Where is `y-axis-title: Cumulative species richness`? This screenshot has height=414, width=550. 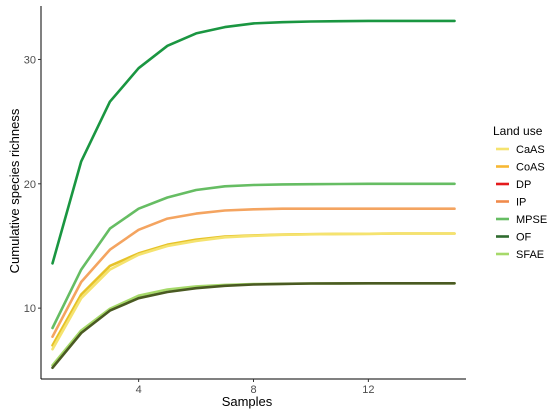
y-axis-title: Cumulative species richness is located at coordinates (14, 190).